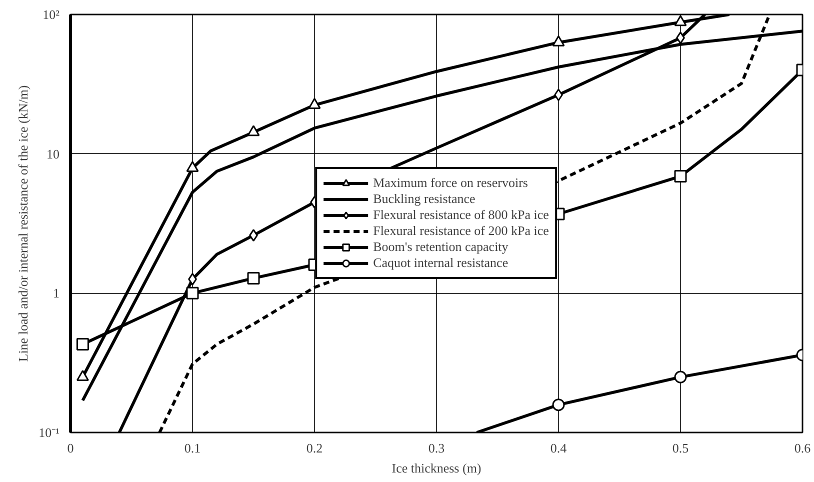  What do you see at coordinates (680, 448) in the screenshot?
I see `x-tick-label: 0.5` at bounding box center [680, 448].